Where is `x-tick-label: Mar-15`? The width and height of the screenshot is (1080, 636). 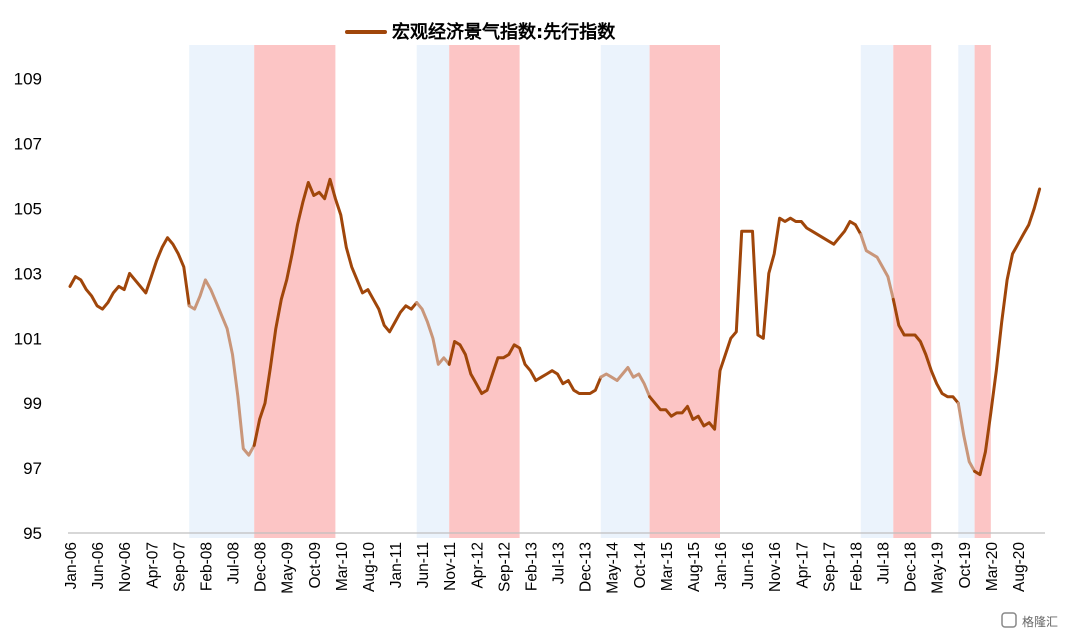 x-tick-label: Mar-15 is located at coordinates (667, 566).